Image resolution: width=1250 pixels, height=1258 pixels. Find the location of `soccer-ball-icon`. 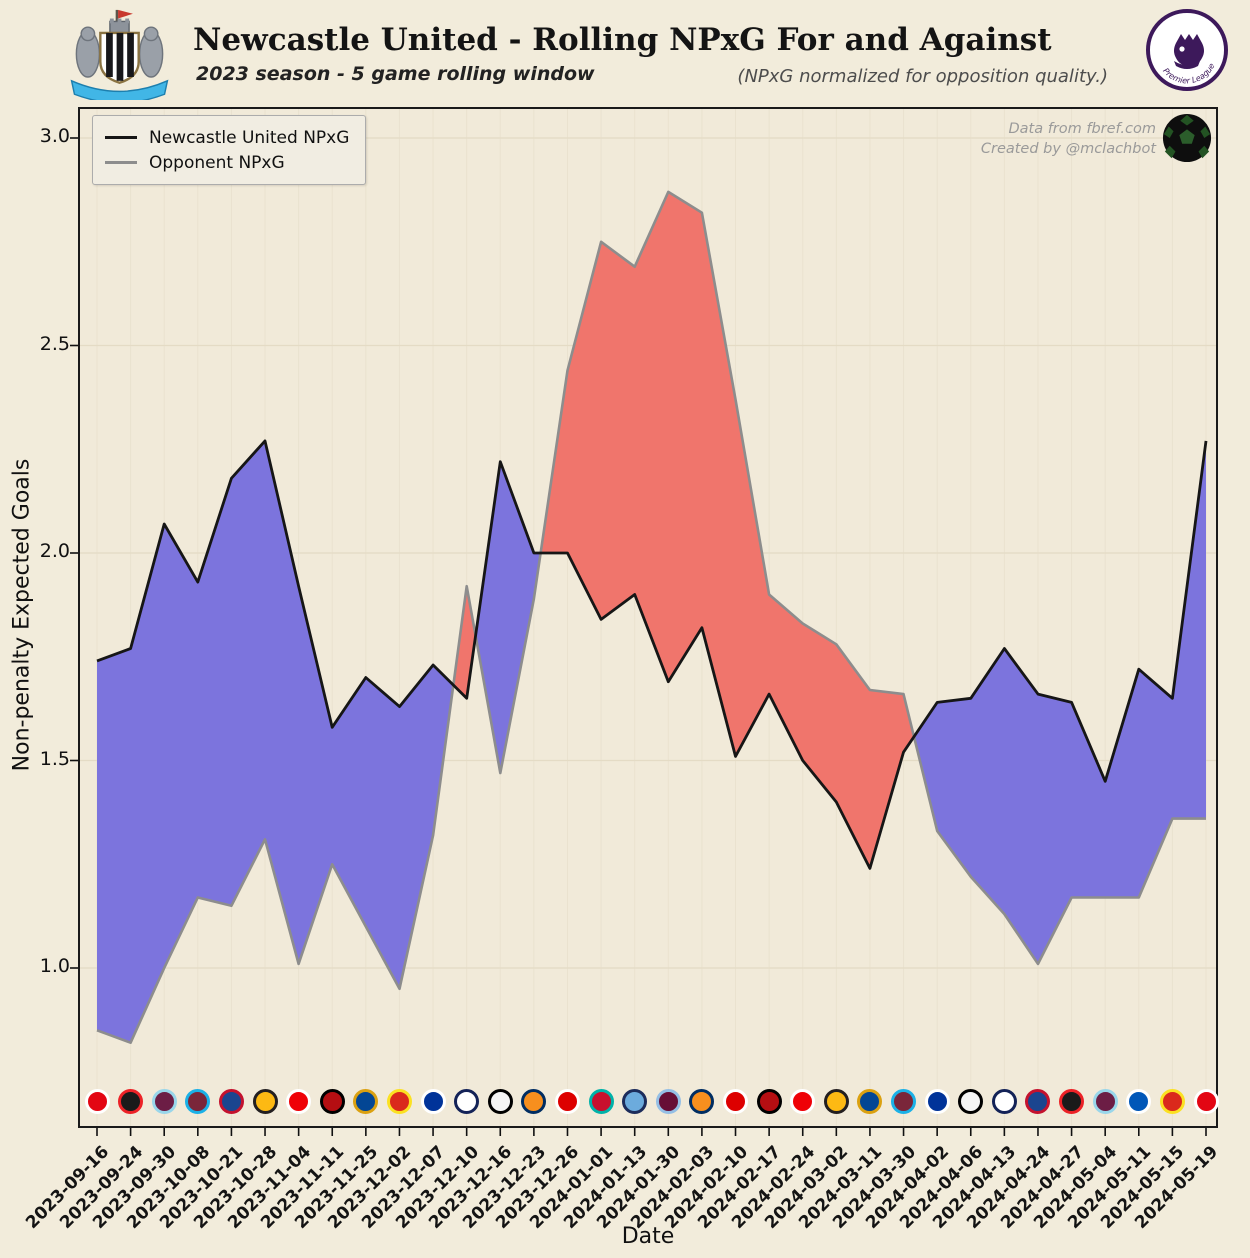

soccer-ball-icon is located at coordinates (1187, 140).